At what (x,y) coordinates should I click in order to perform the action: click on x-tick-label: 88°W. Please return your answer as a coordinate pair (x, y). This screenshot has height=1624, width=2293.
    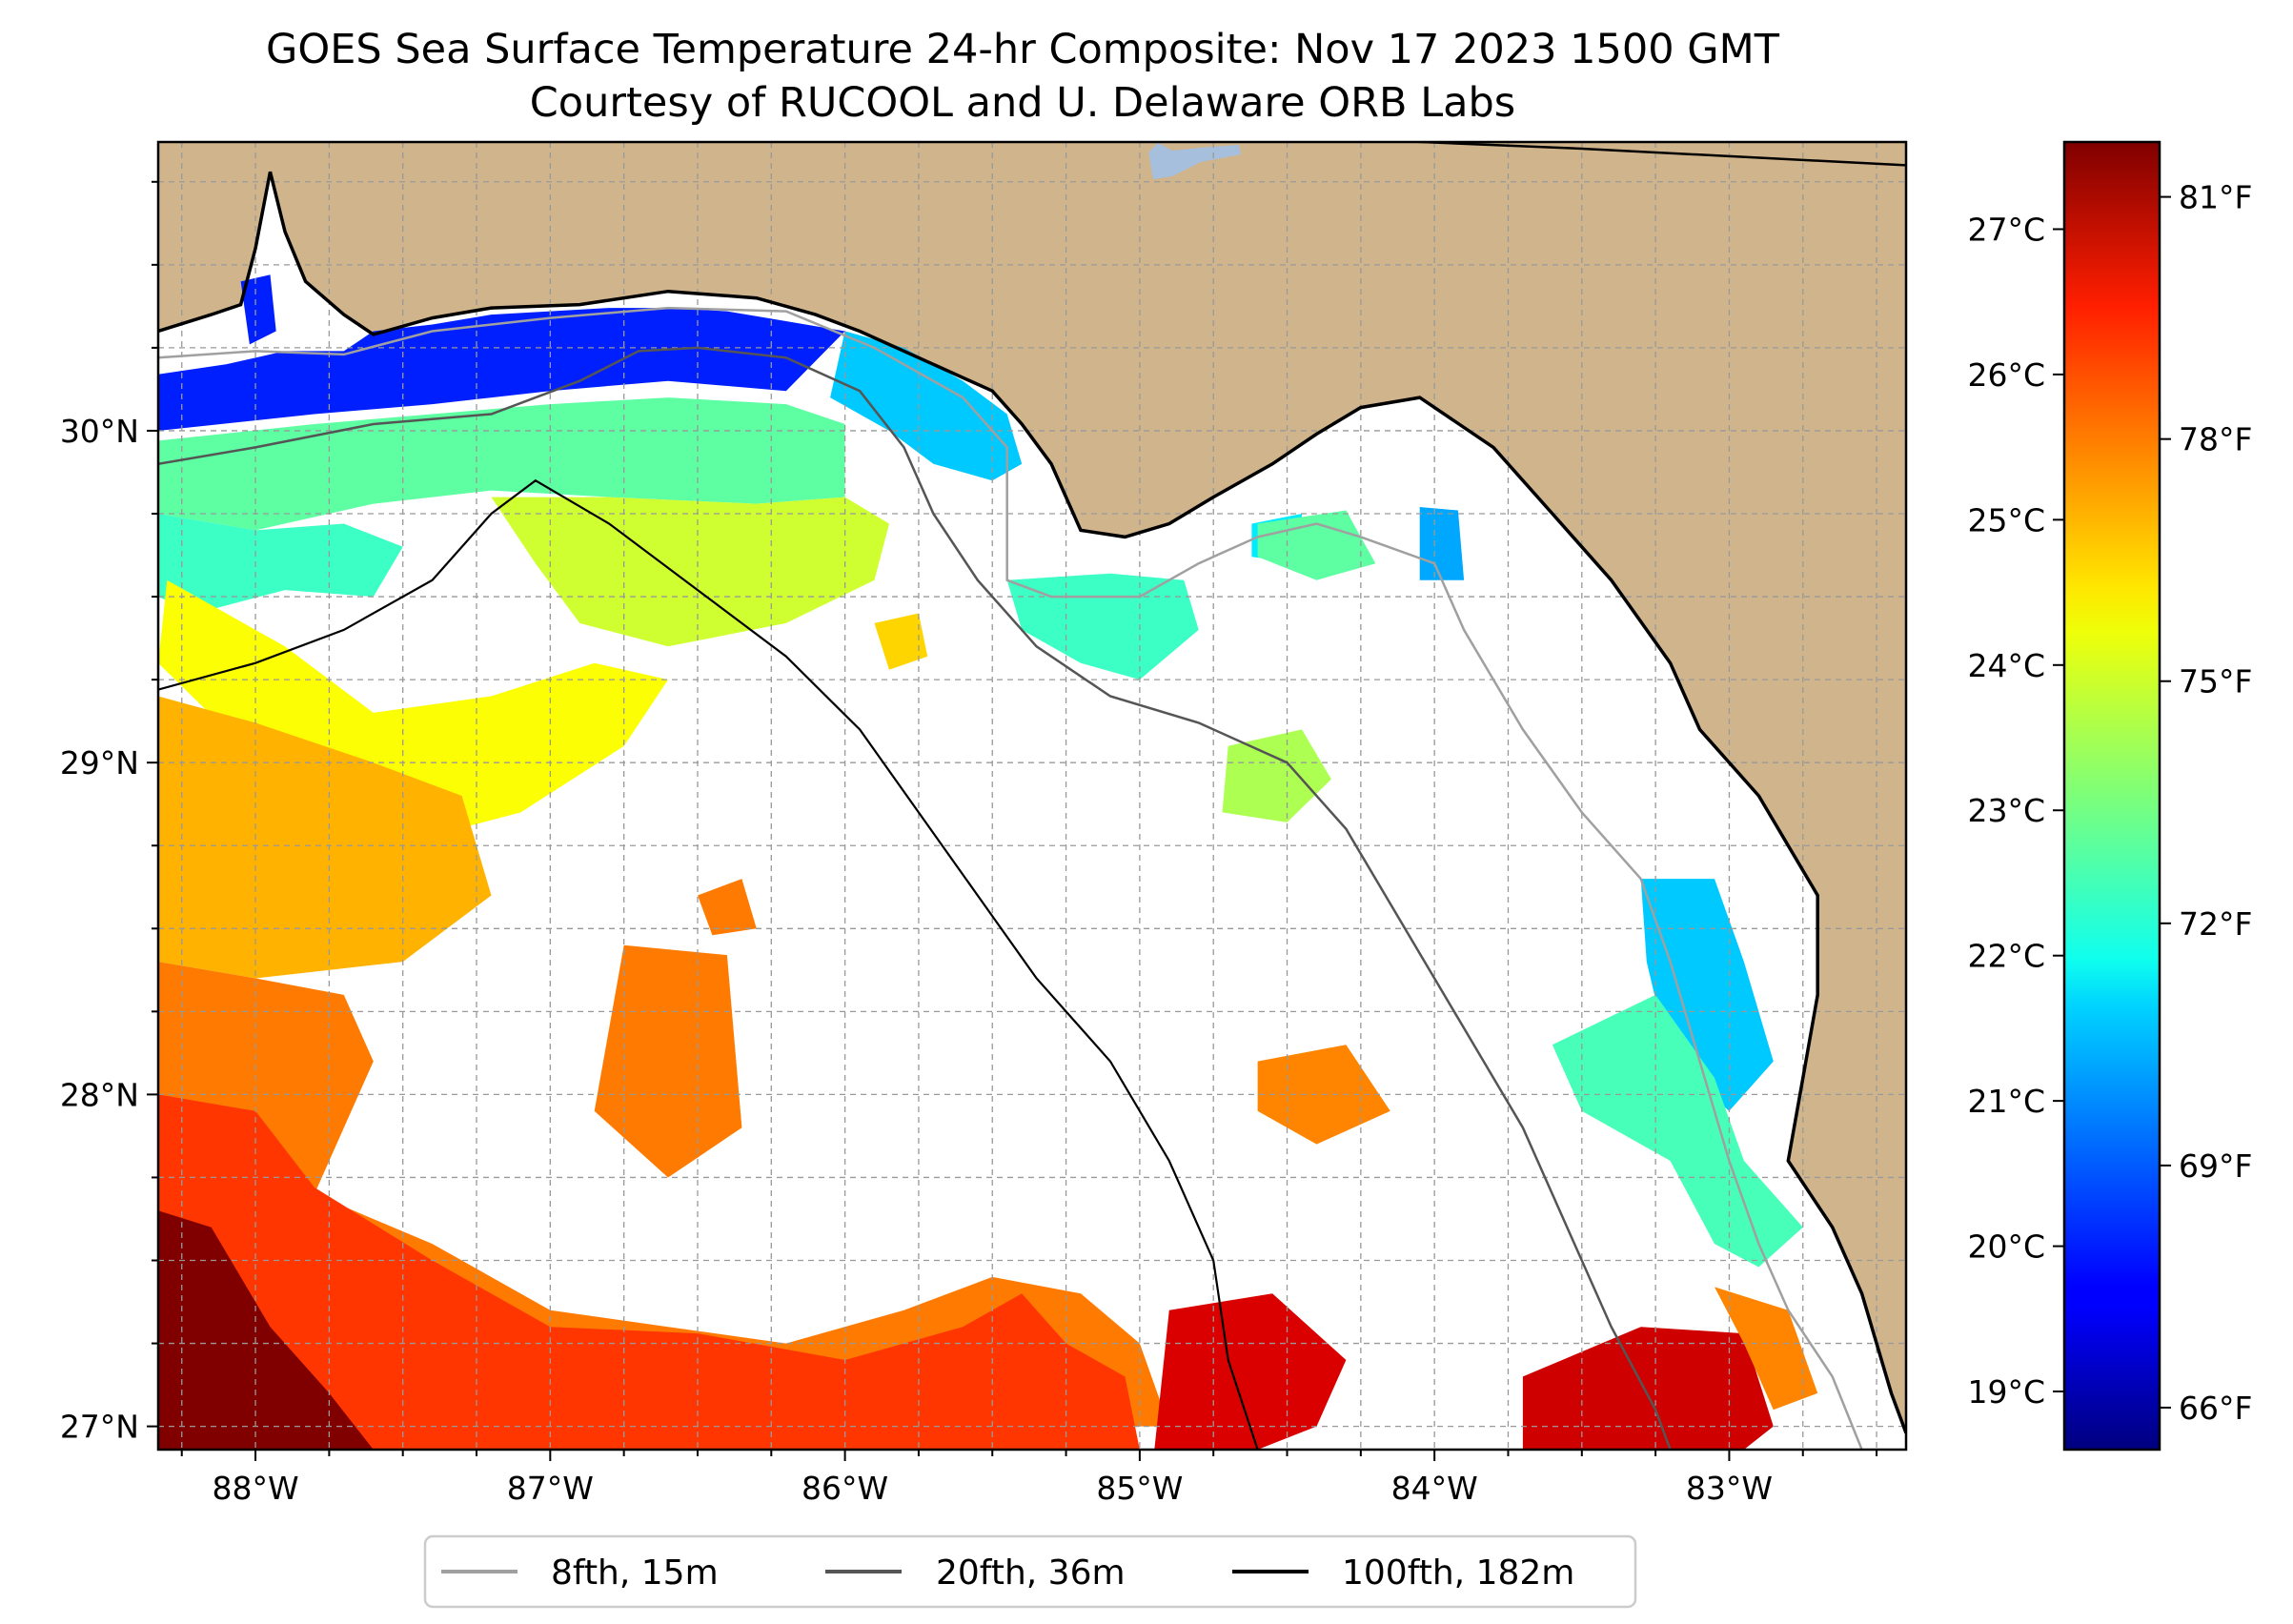
    Looking at the image, I should click on (255, 1488).